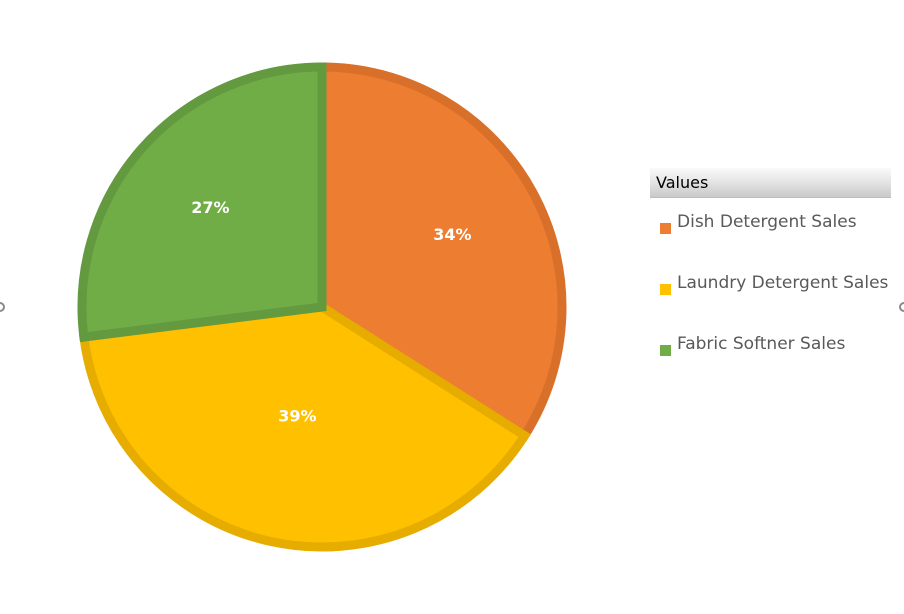 The image size is (904, 614). What do you see at coordinates (665, 350) in the screenshot?
I see `legend-swatch-fabric-softner-sales` at bounding box center [665, 350].